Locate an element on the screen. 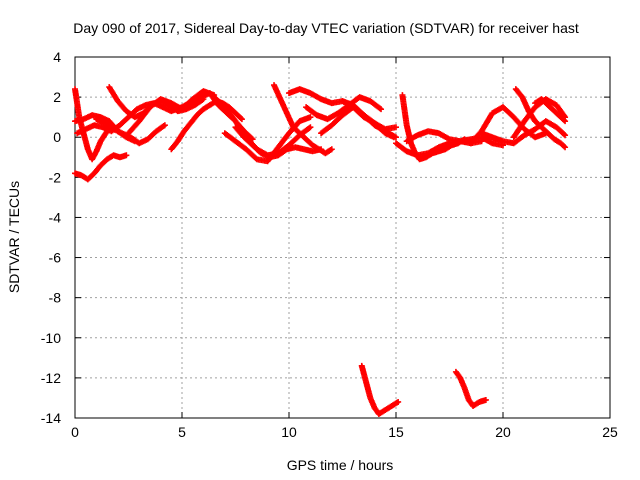  y-tick-label: -8 is located at coordinates (55, 298).